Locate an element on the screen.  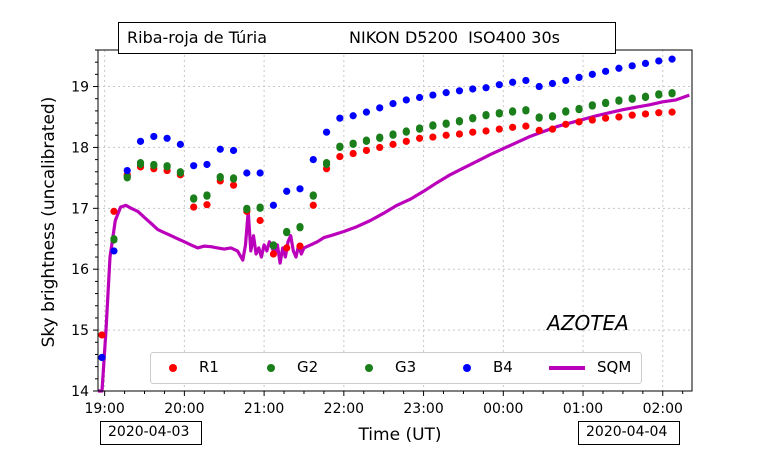
legend-marker-g2 is located at coordinates (271, 368).